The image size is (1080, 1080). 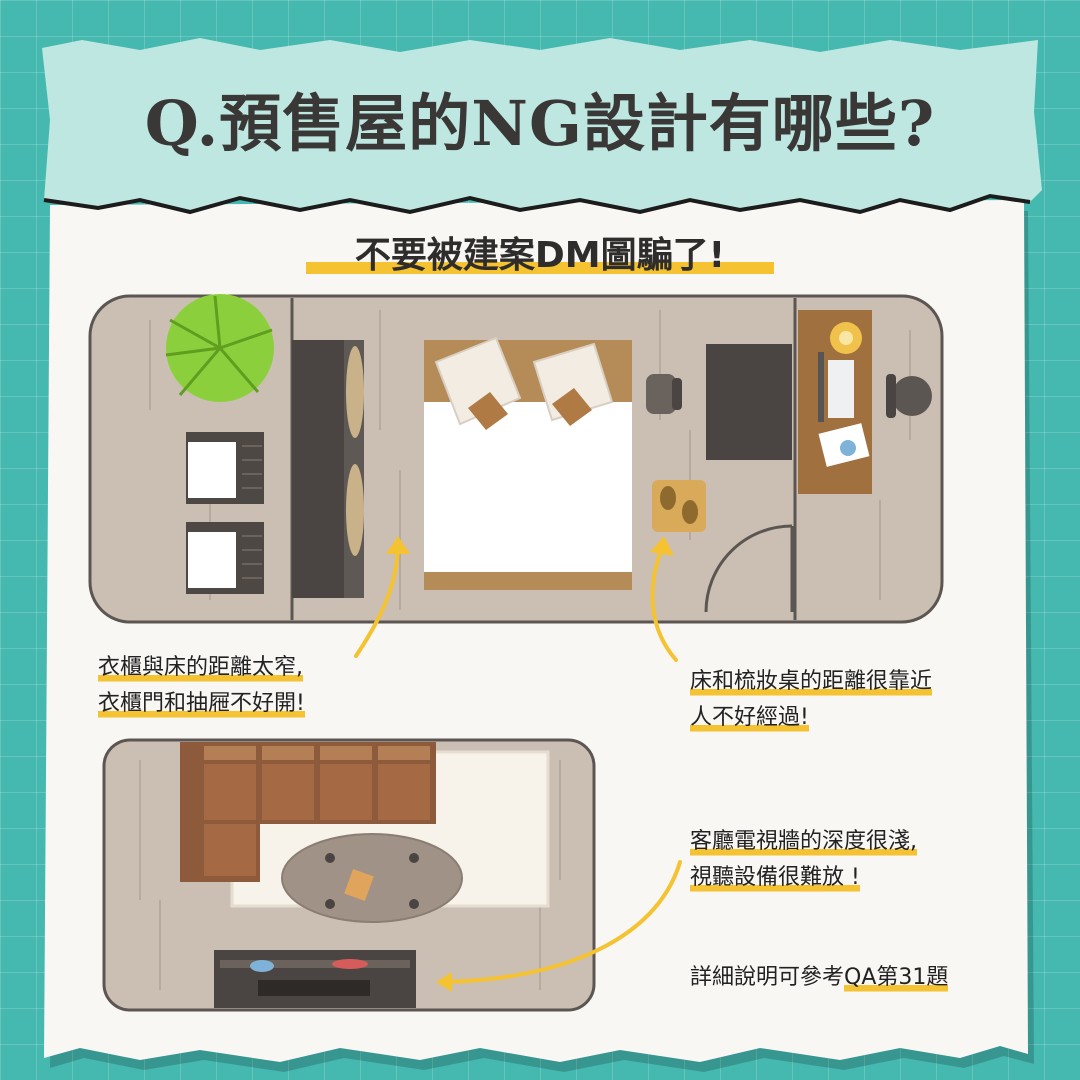 I want to click on lounge-chair-top, so click(x=225, y=468).